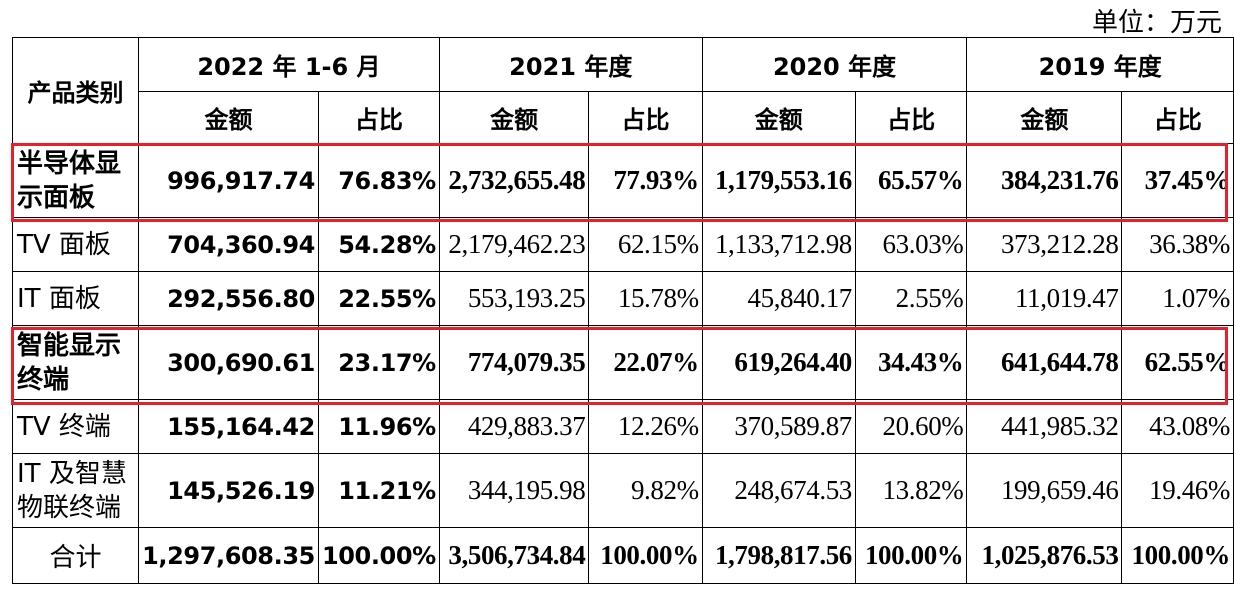 This screenshot has width=1234, height=591. I want to click on amount-cell: 1,179,553.16, so click(778, 180).